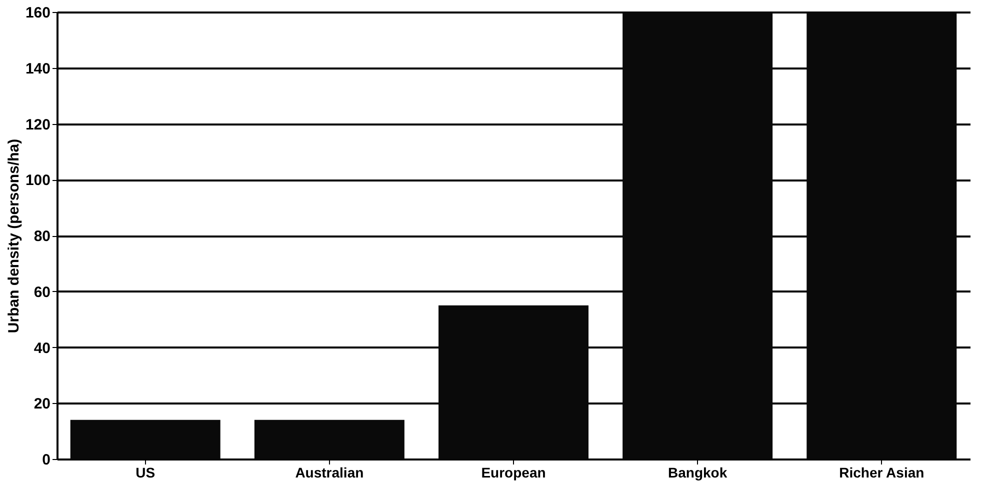 This screenshot has height=491, width=981. Describe the element at coordinates (513, 472) in the screenshot. I see `x-tick-label: European` at that location.